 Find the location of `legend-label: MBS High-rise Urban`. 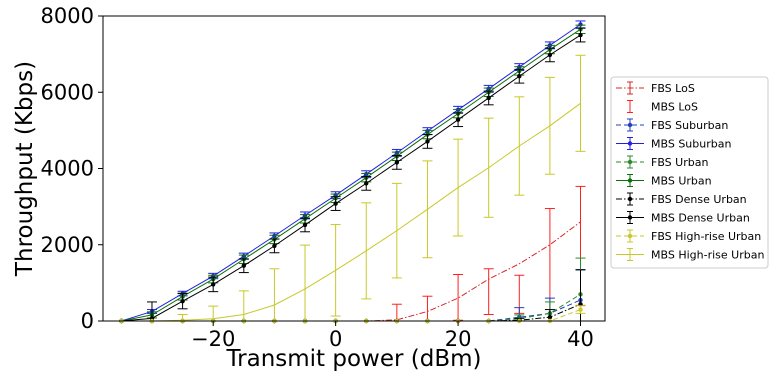

legend-label: MBS High-rise Urban is located at coordinates (707, 255).